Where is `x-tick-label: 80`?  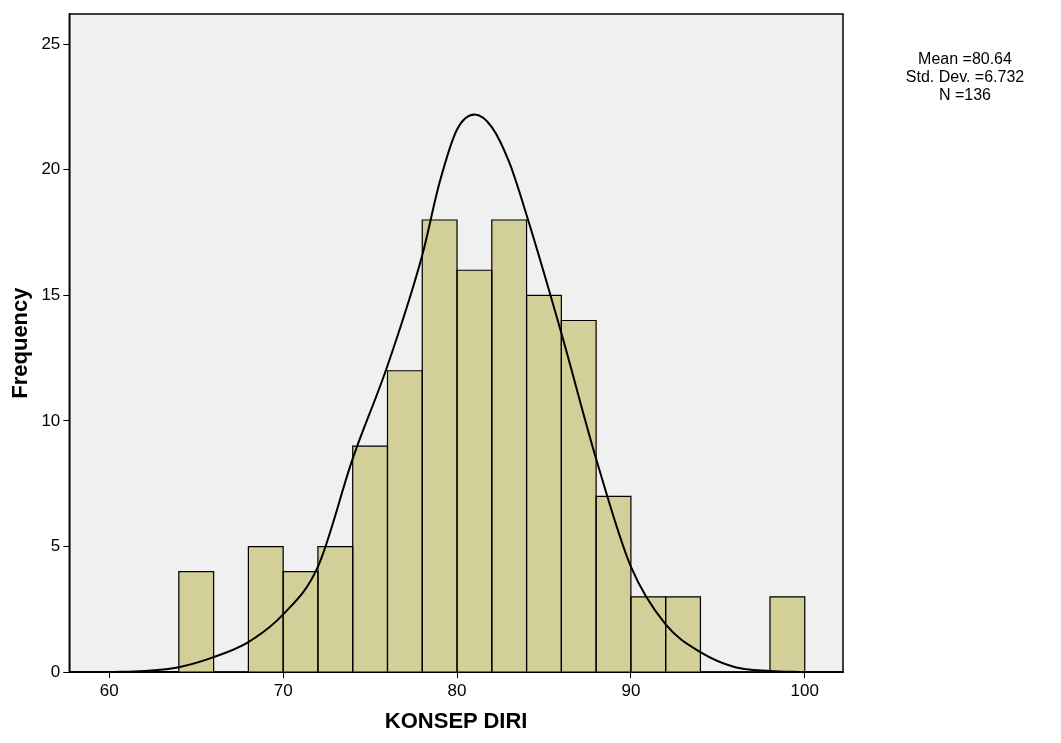 x-tick-label: 80 is located at coordinates (457, 691).